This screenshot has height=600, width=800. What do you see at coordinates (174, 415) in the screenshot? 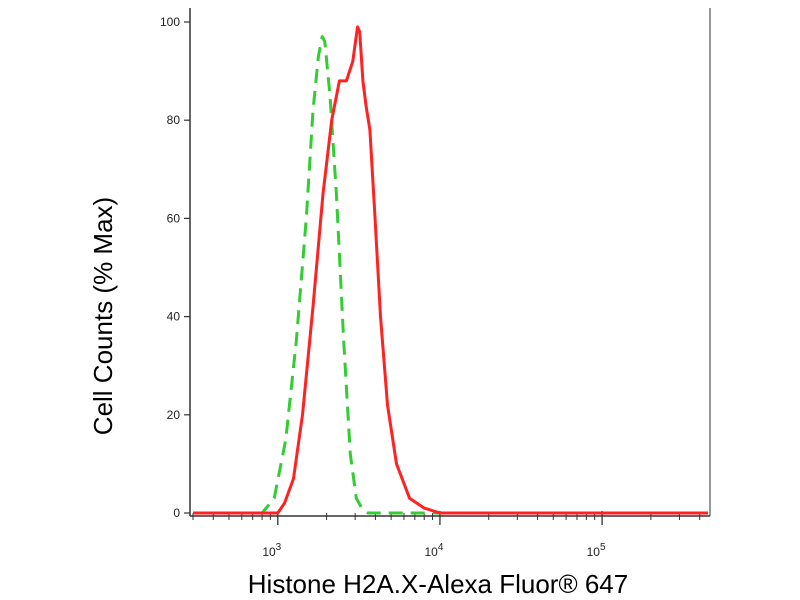
I see `y-tick-label: 20` at bounding box center [174, 415].